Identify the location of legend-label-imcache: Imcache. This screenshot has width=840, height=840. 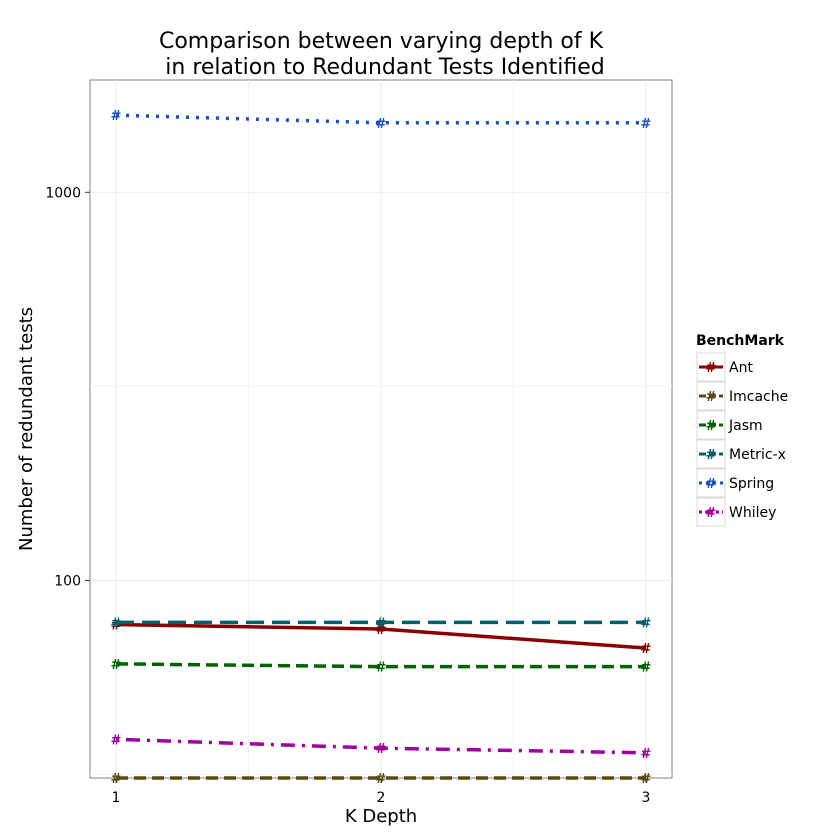
(758, 397).